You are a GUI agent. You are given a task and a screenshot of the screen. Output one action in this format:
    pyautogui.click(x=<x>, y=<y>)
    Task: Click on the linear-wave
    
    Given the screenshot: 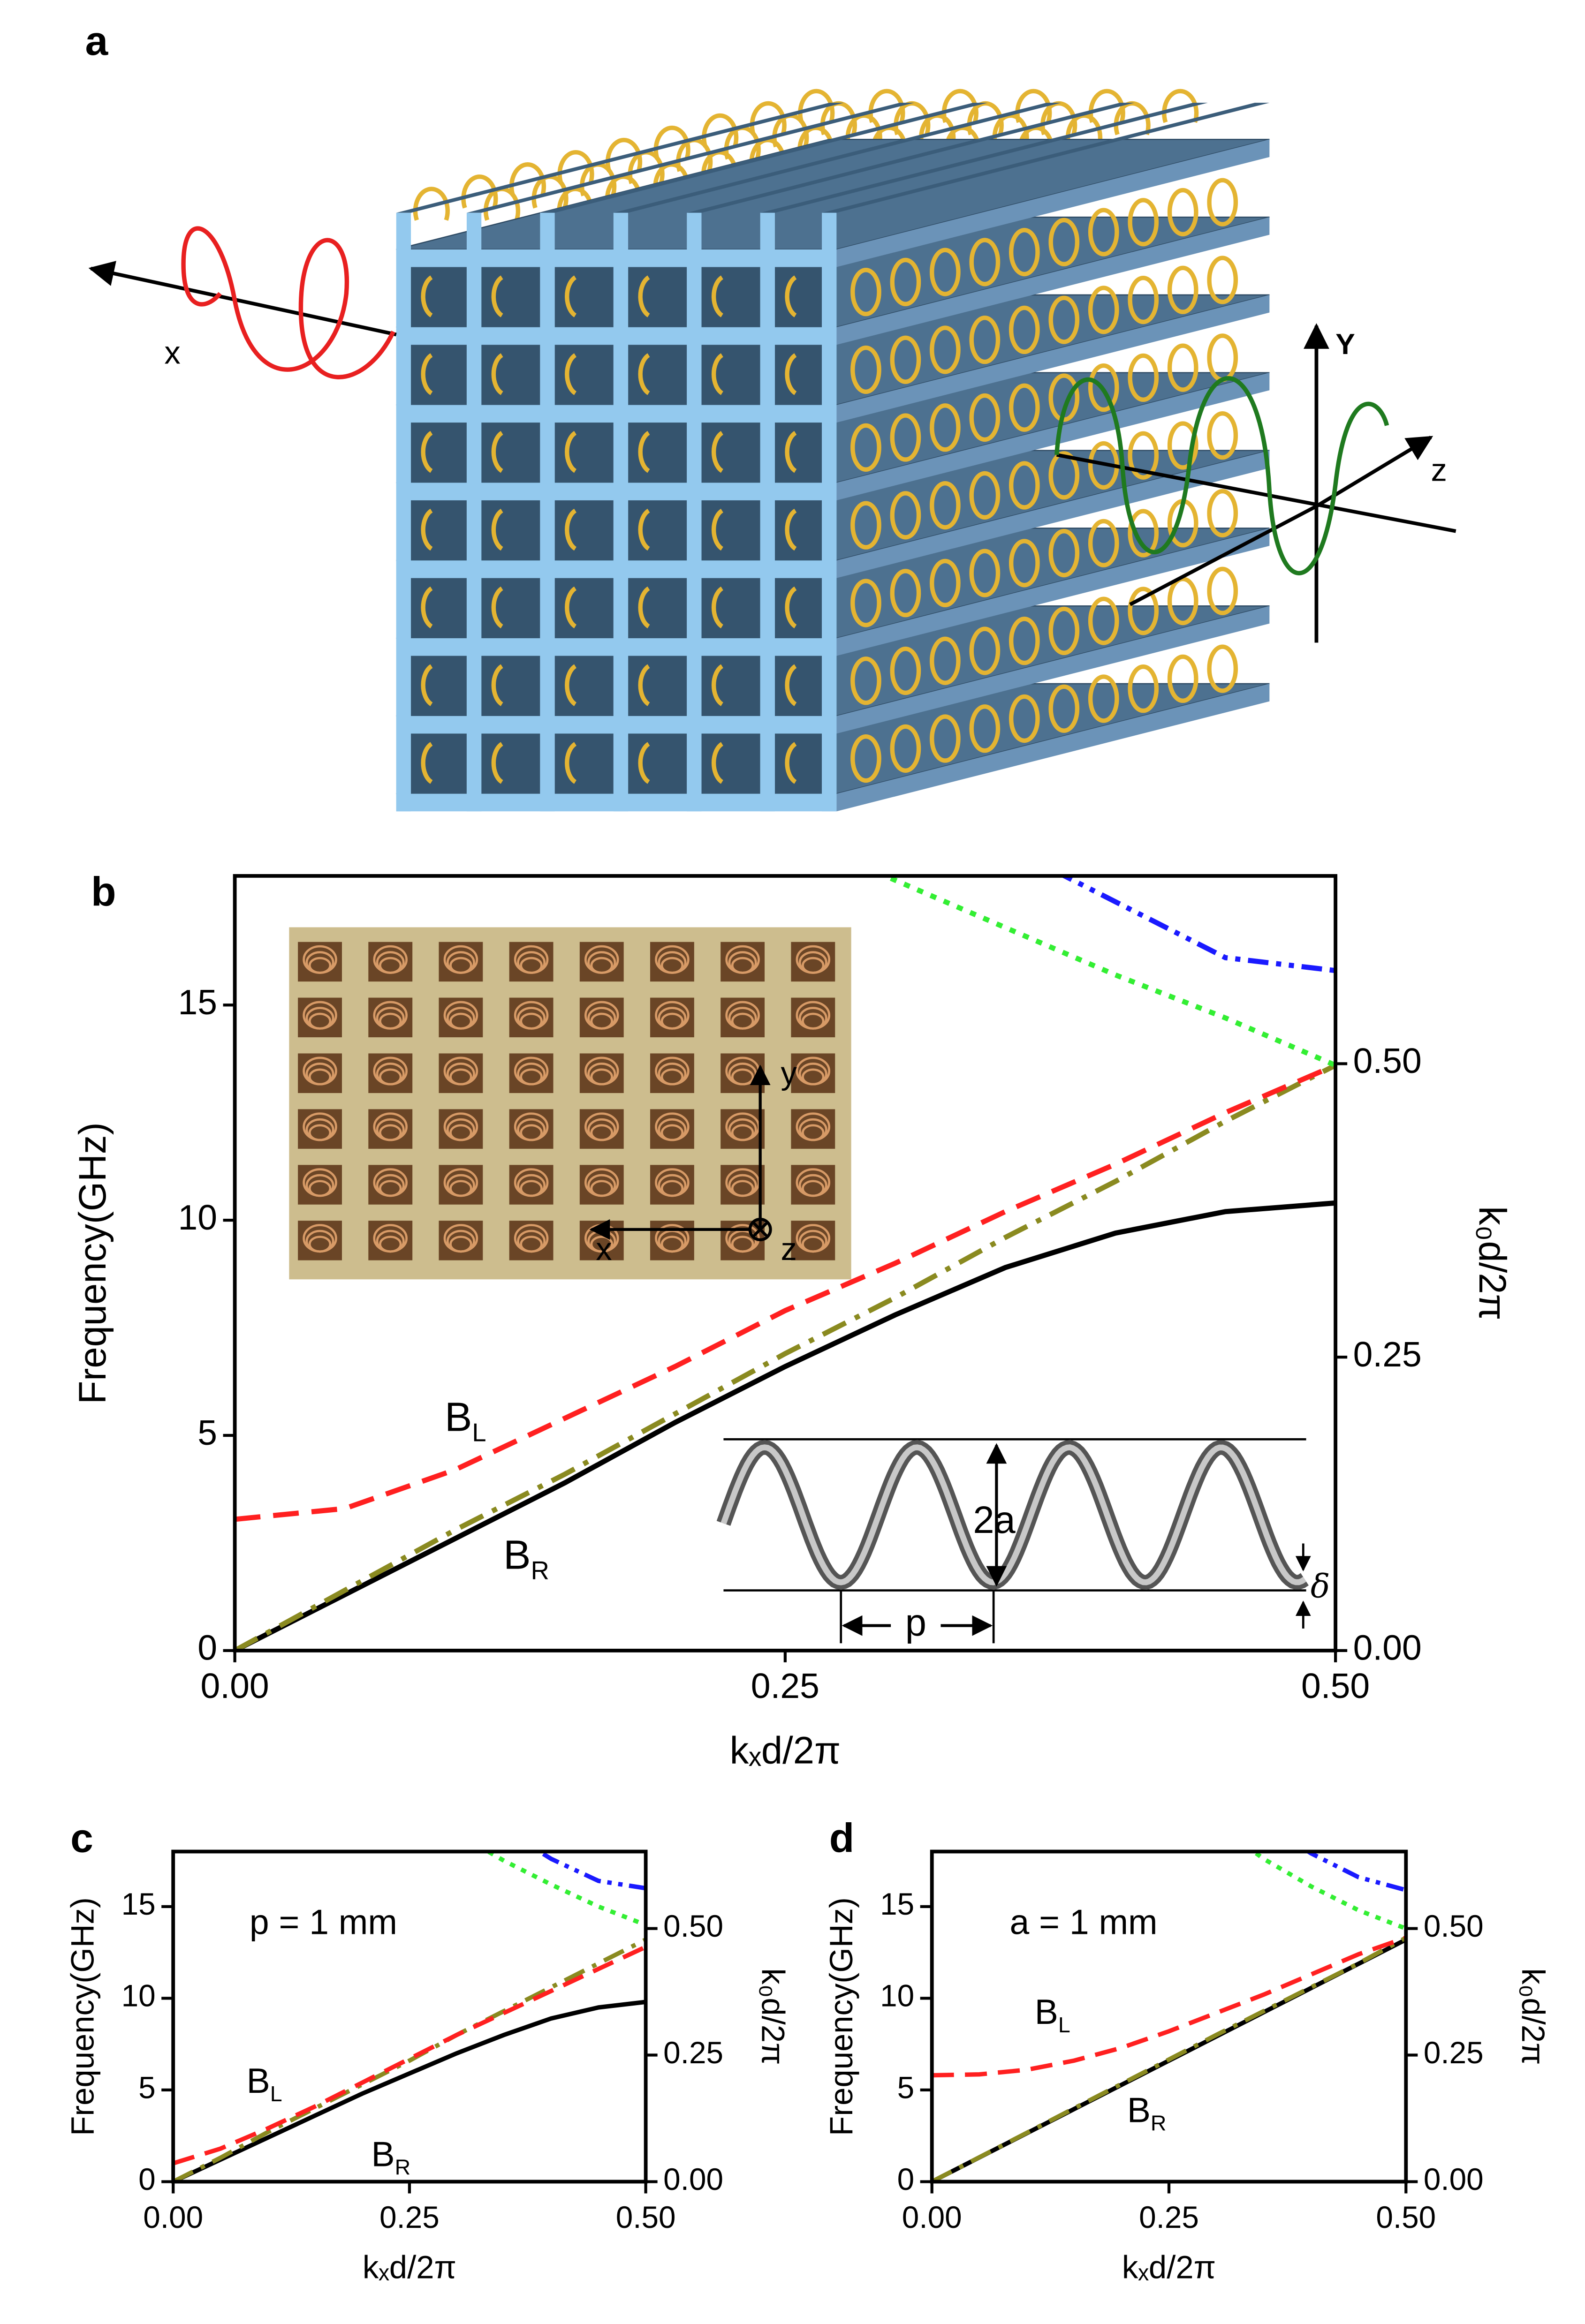 What is the action you would take?
    pyautogui.click(x=1221, y=475)
    